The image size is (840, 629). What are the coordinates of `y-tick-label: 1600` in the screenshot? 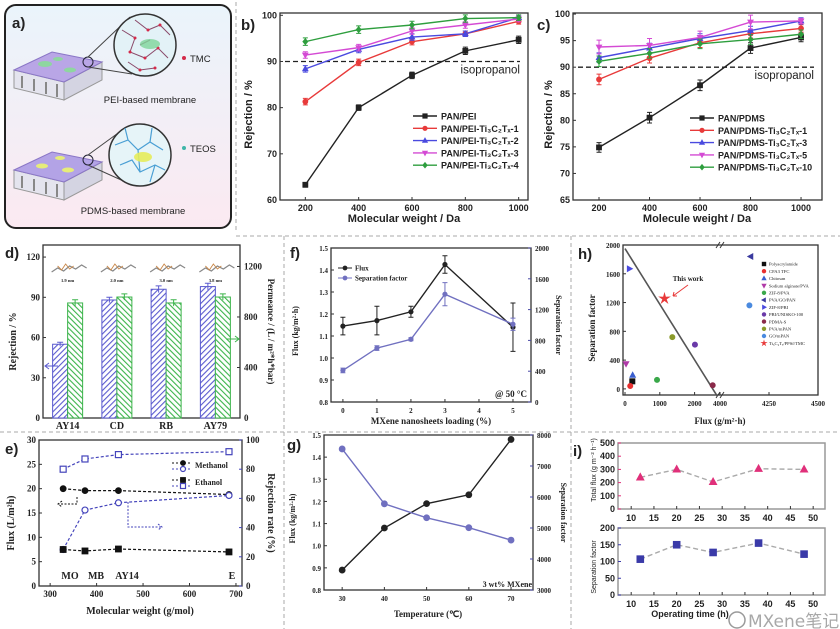 It's located at (542, 280).